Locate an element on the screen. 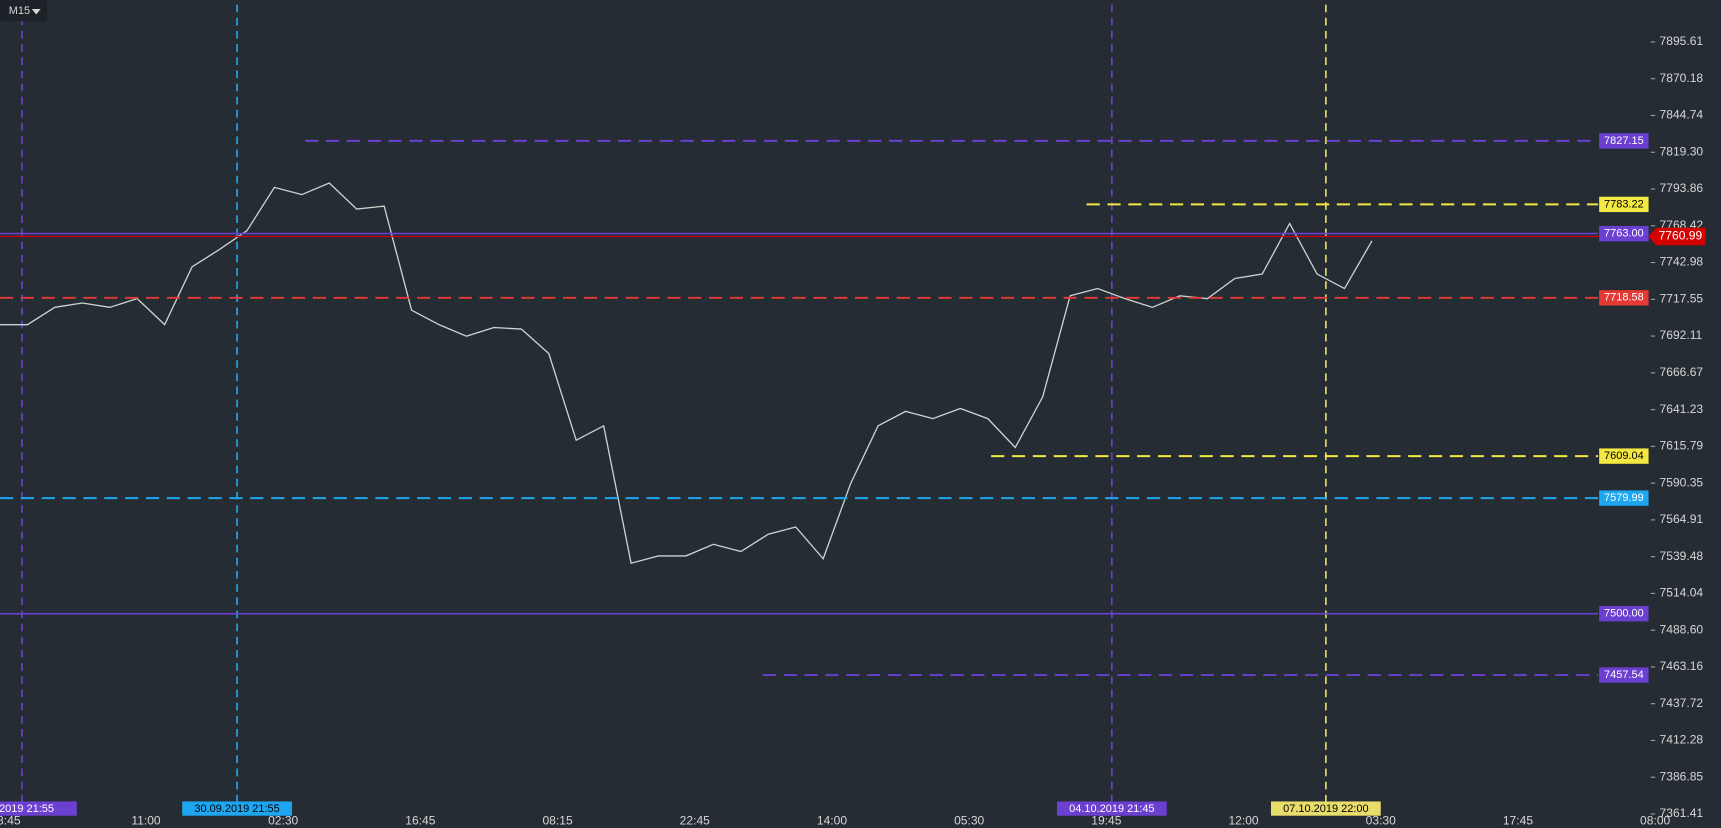 The image size is (1721, 828). y-tick-label: 7844.74 is located at coordinates (1682, 115).